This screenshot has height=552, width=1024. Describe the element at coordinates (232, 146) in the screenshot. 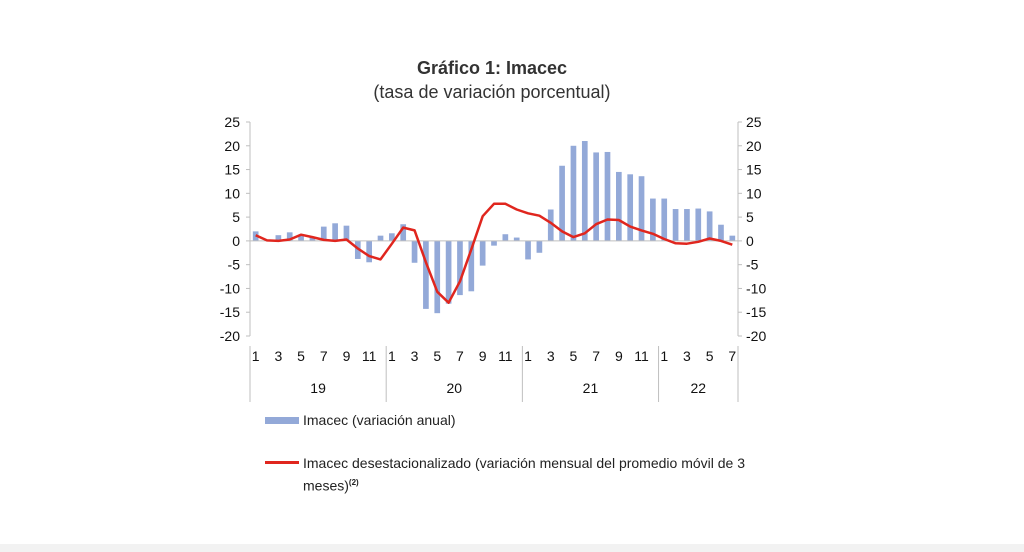

I see `y-tick-label-left: 20` at that location.